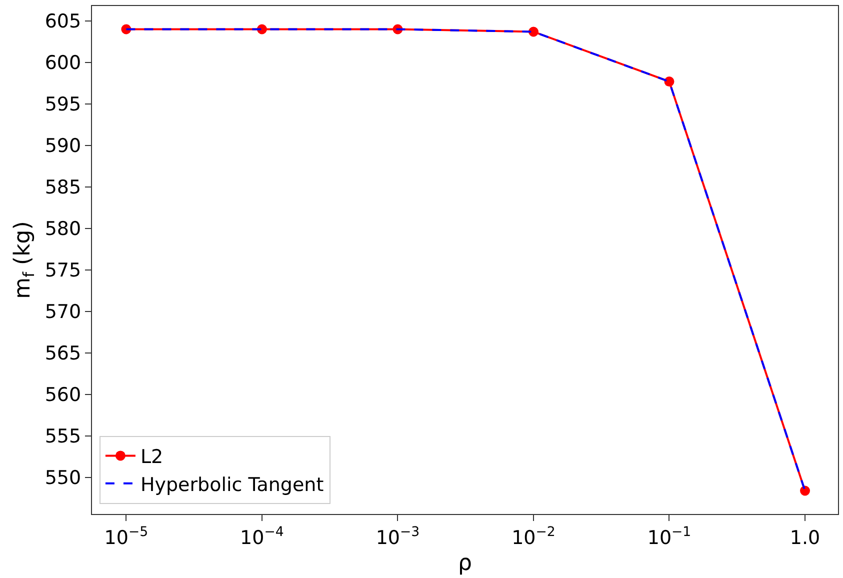  I want to click on y-tick-label: 600, so click(63, 63).